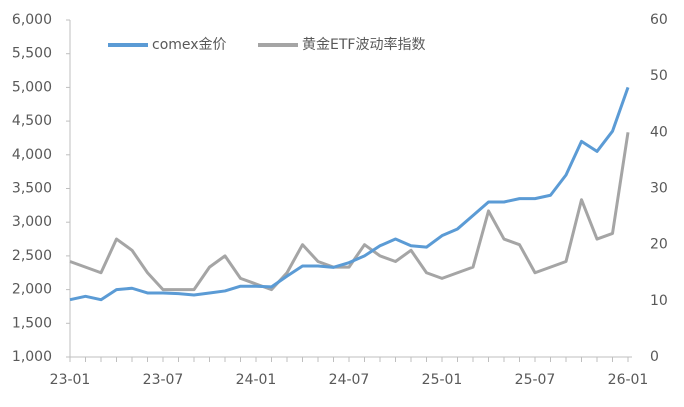  Describe the element at coordinates (189, 45) in the screenshot. I see `legend-label: comex金价` at that location.